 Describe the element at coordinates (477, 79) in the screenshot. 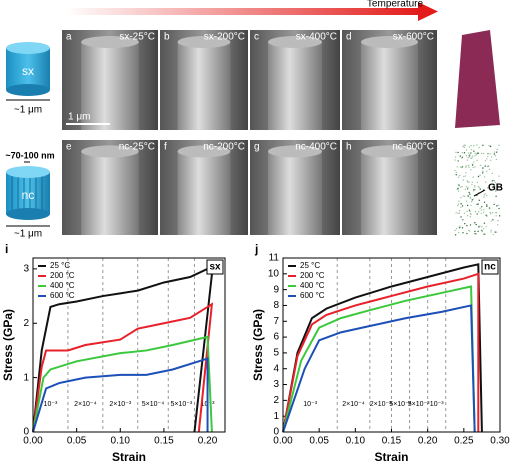

I see `sx-reconstruction` at that location.